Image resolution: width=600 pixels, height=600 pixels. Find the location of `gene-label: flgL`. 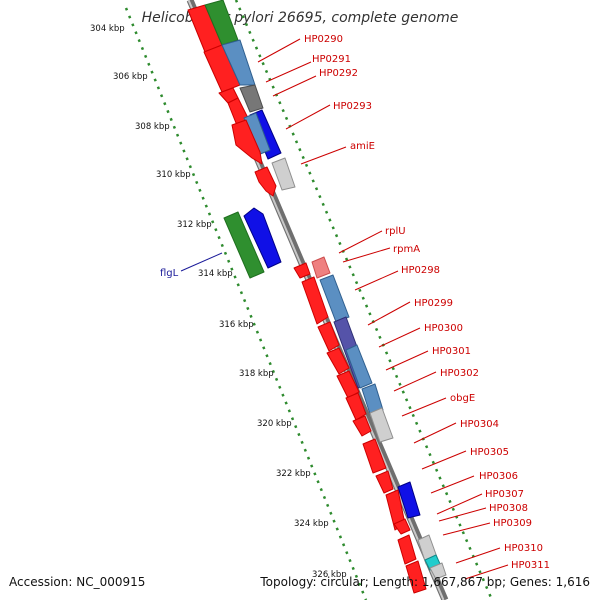

gene-label: flgL is located at coordinates (169, 273).